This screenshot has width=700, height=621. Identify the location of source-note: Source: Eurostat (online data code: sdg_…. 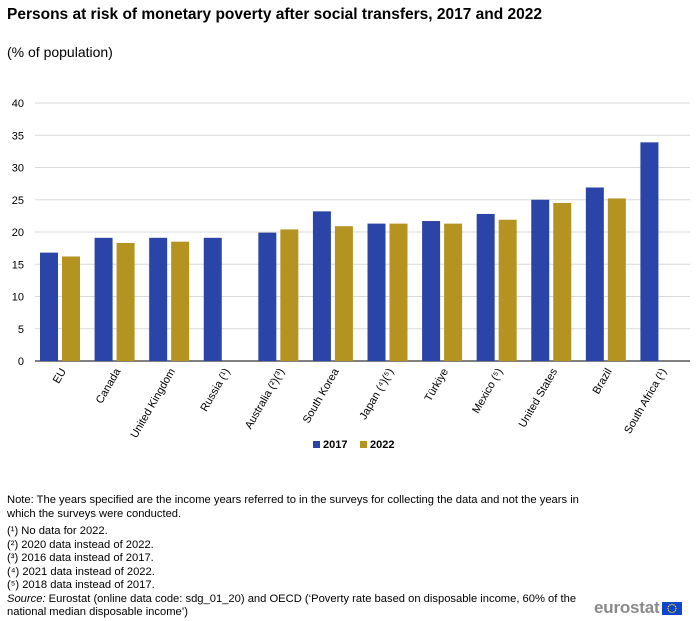
(307, 606).